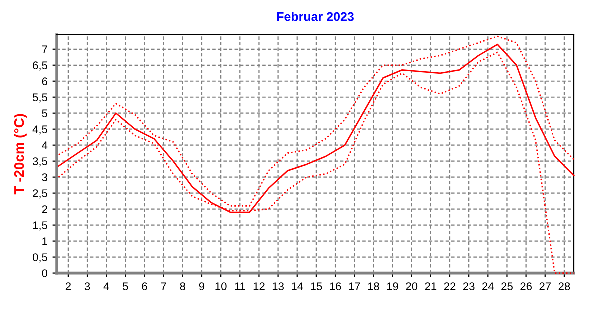  Describe the element at coordinates (240, 286) in the screenshot. I see `x-tick-label: 11` at that location.